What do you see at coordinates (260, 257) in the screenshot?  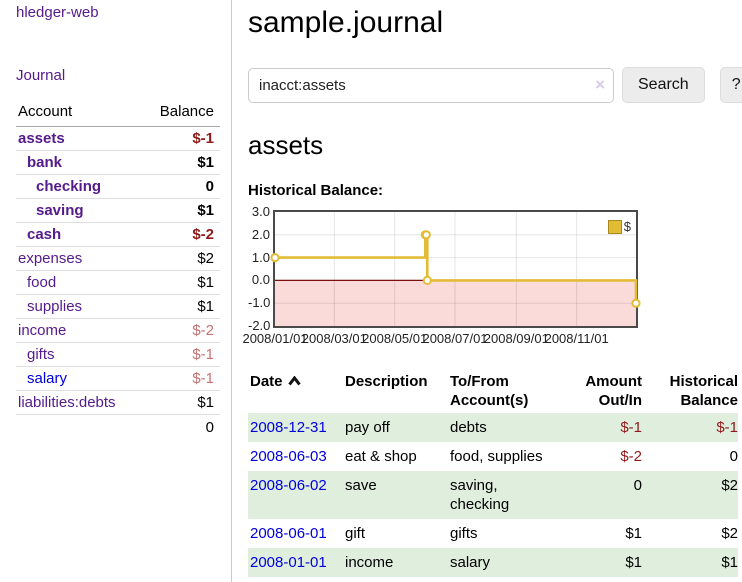 I see `y-axis-tick-label: 1.0` at bounding box center [260, 257].